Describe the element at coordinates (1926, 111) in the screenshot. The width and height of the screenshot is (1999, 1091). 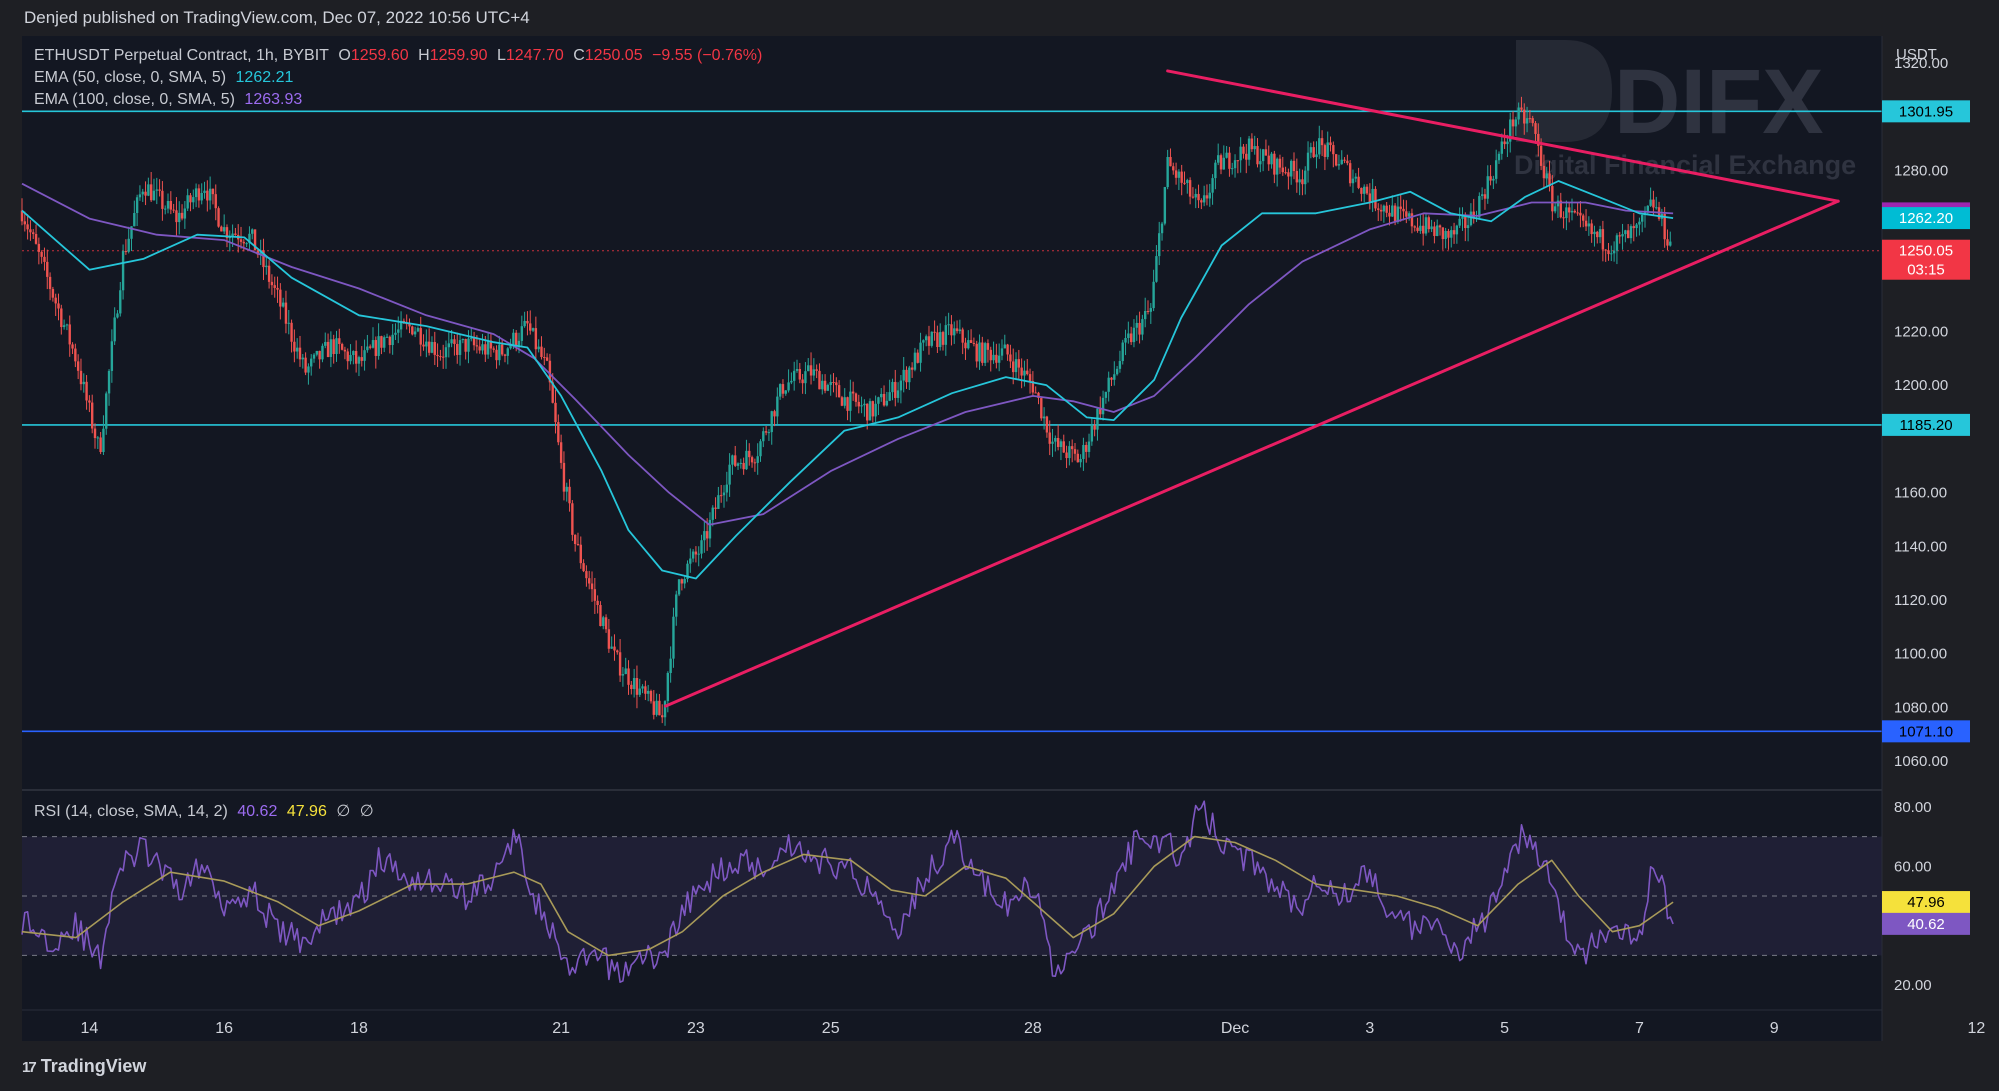
I see `price-level-badge-label: 1301.95` at that location.